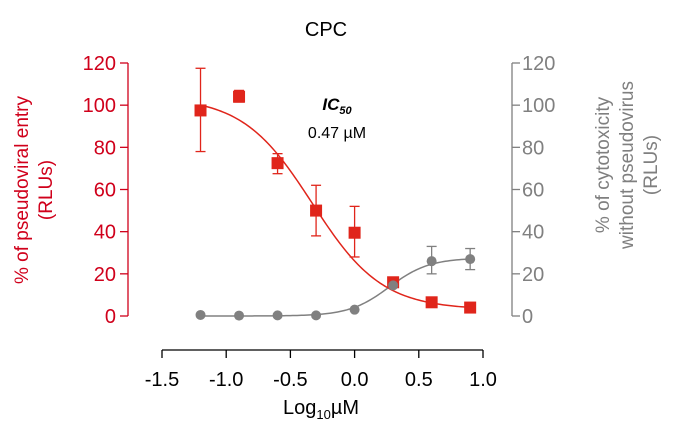  What do you see at coordinates (337, 133) in the screenshot?
I see `ic50-value: 0.47 µM` at bounding box center [337, 133].